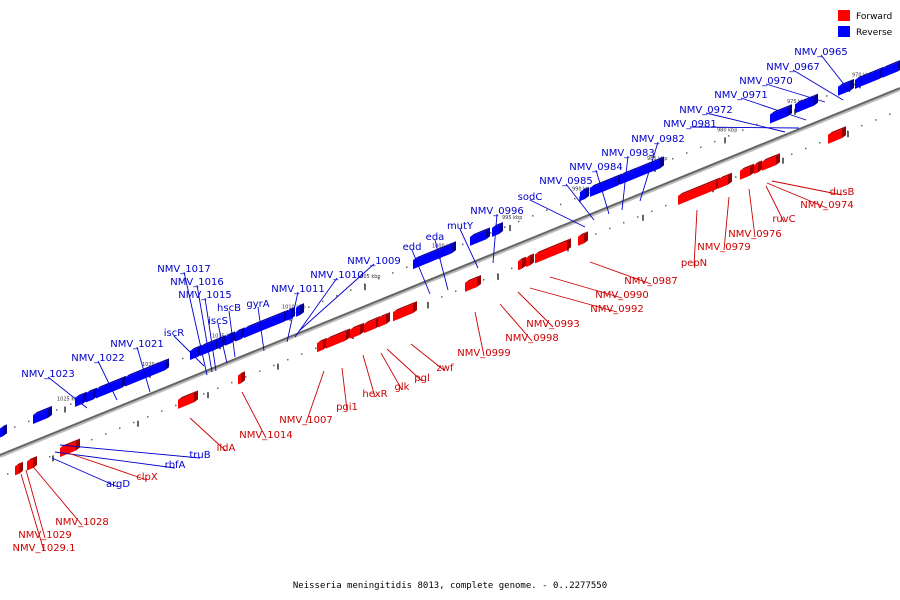 The height and width of the screenshot is (600, 900). Describe the element at coordinates (723, 247) in the screenshot. I see `gene-label: NMV_0979` at that location.